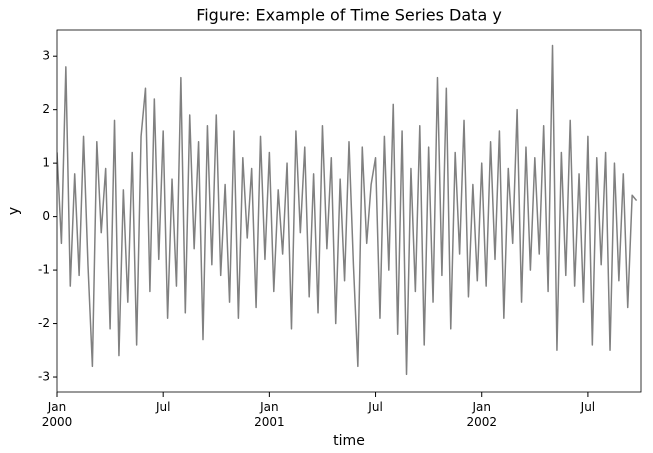 This screenshot has width=653, height=453. Describe the element at coordinates (44, 377) in the screenshot. I see `y-tick-label: -3` at that location.